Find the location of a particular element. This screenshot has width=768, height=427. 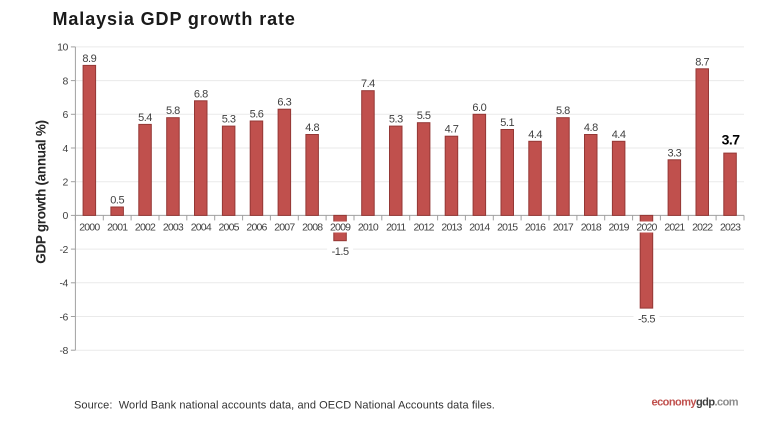

svg-text: 2003 is located at coordinates (173, 228).